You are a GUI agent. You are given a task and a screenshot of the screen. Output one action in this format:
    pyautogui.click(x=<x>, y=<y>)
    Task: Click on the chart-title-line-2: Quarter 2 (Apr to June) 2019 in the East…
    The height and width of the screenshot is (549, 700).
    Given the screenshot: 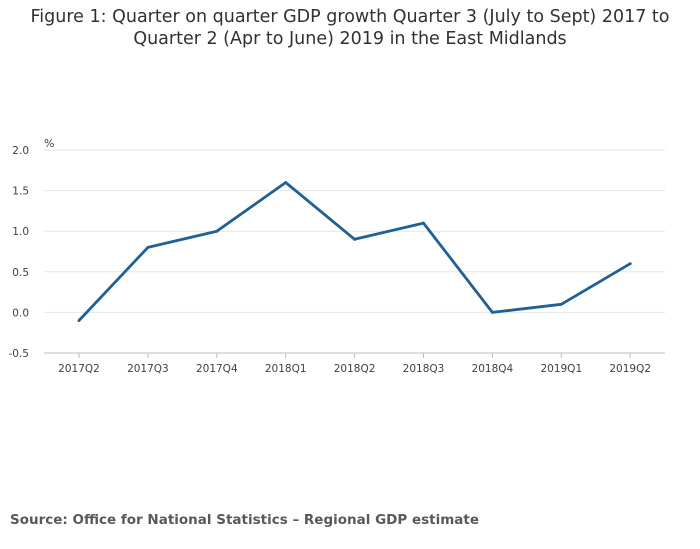 What is the action you would take?
    pyautogui.click(x=350, y=39)
    